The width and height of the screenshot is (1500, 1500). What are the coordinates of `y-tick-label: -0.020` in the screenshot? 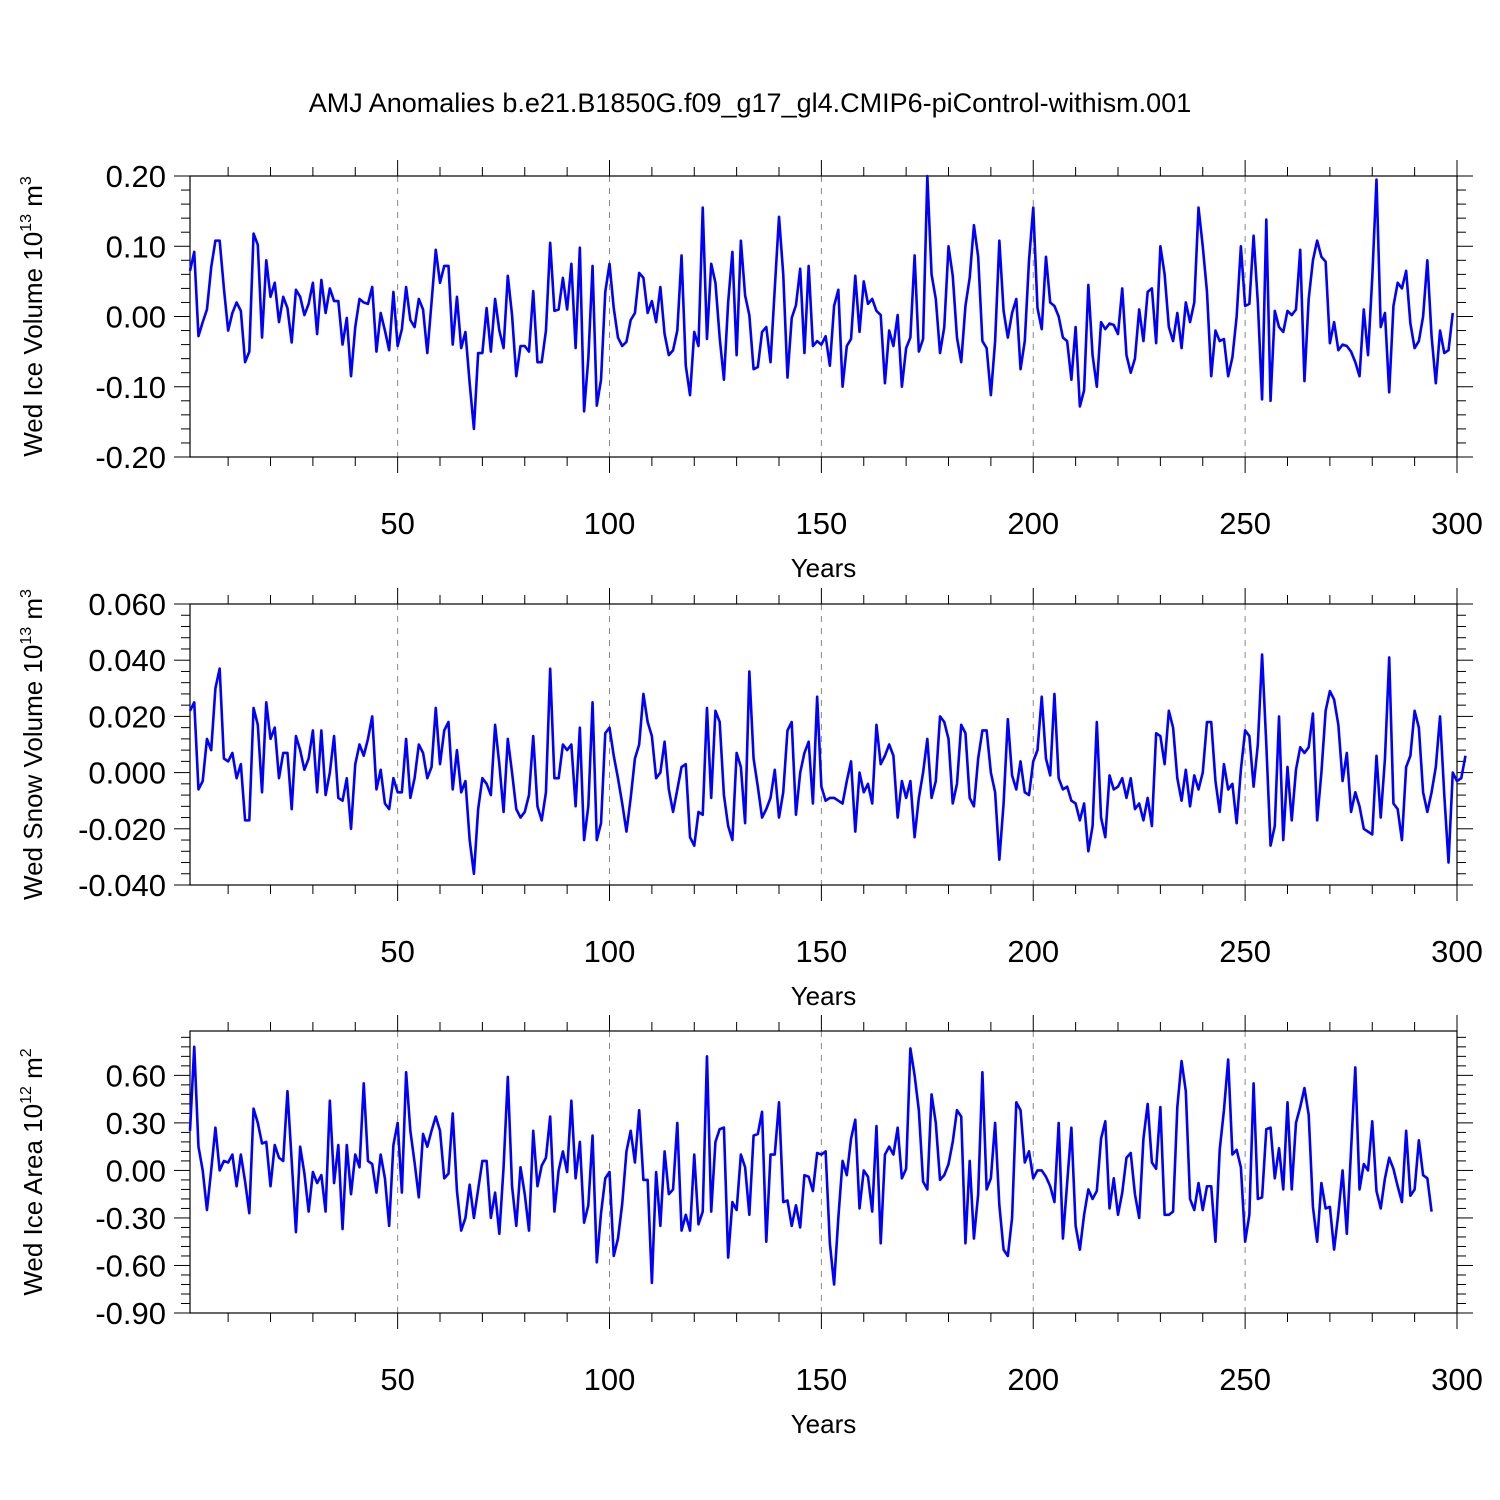 It's located at (122, 829).